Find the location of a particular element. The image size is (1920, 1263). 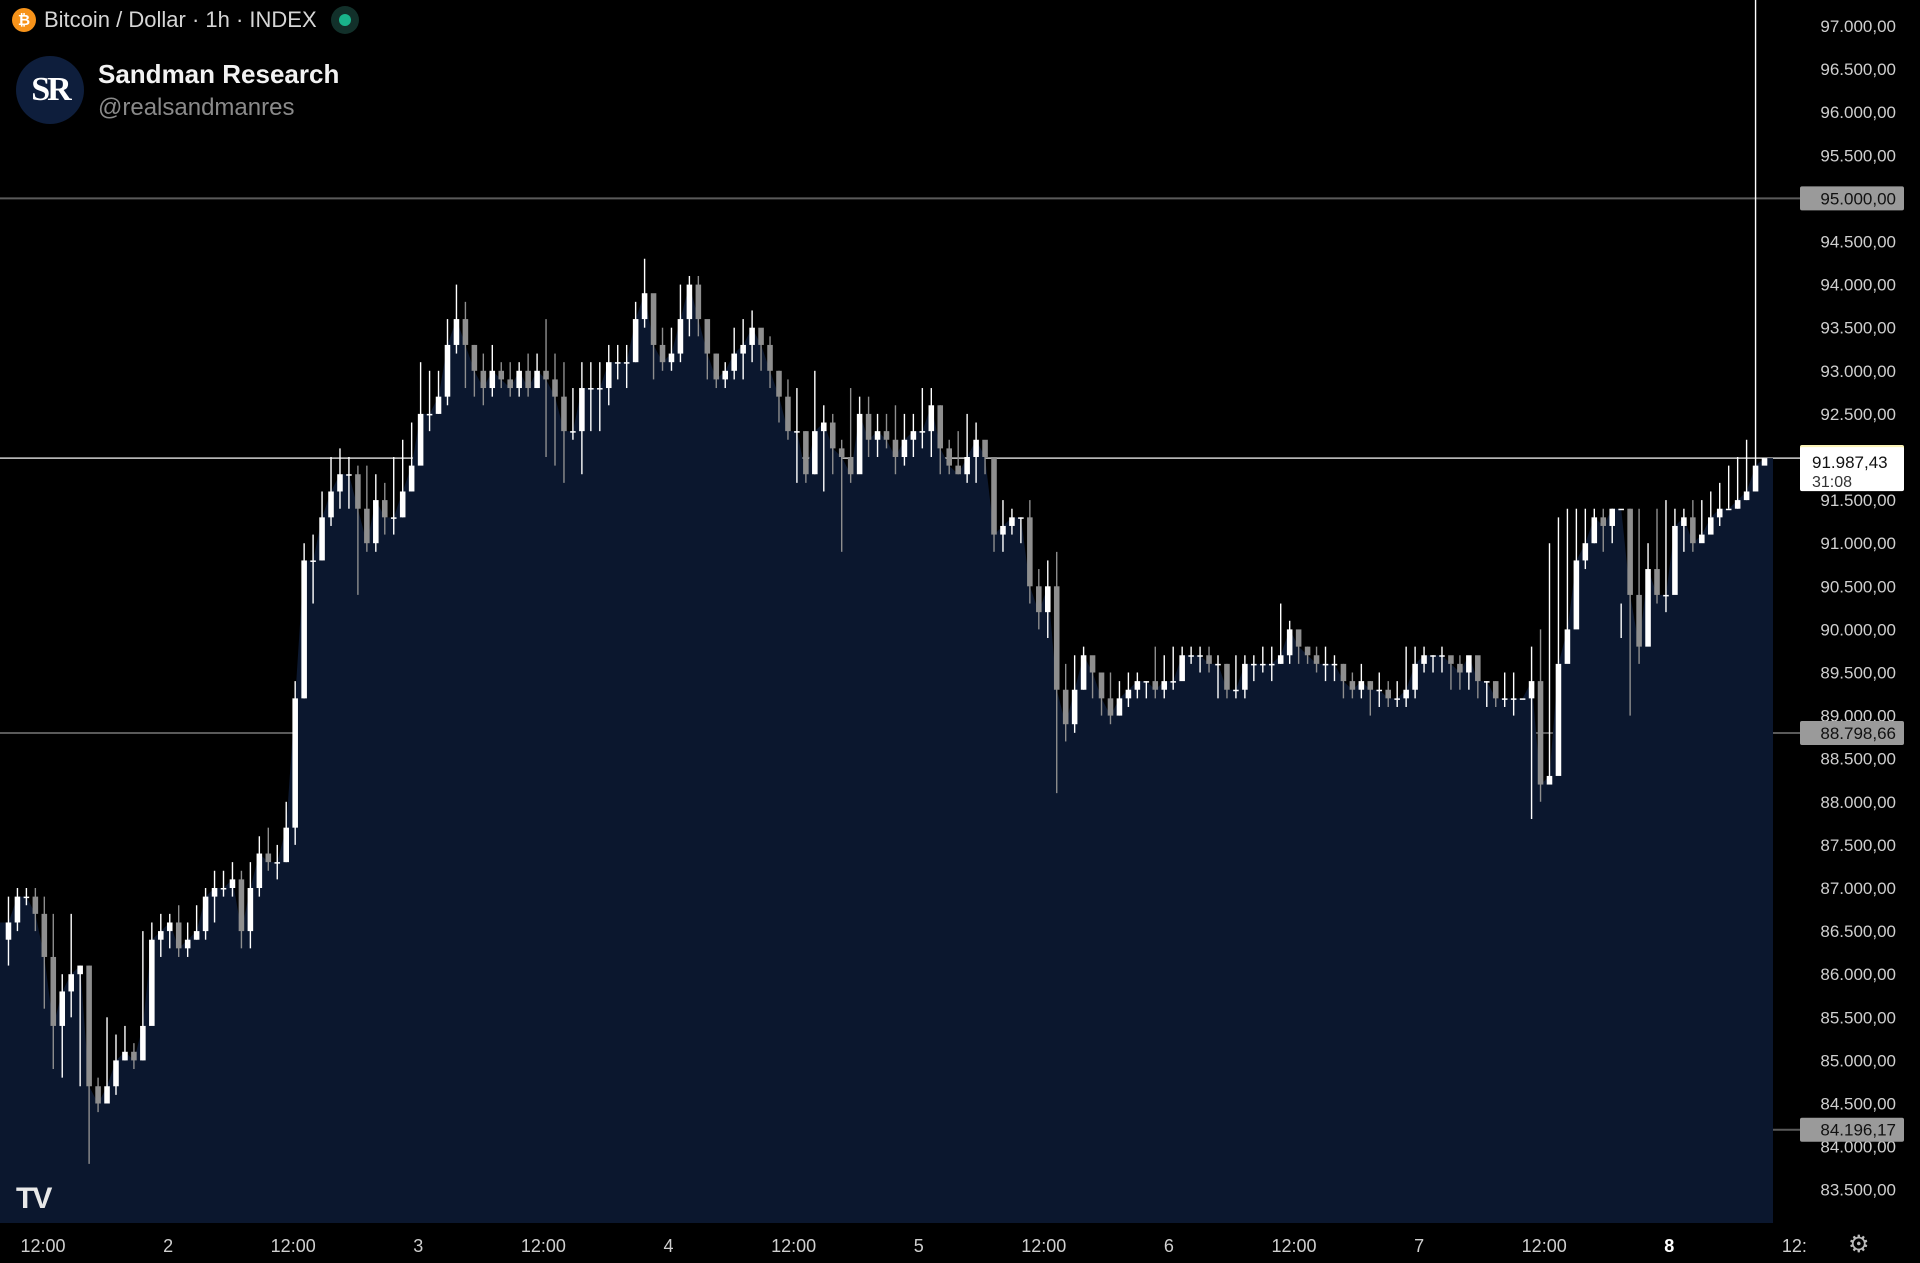

price-tick-label: 83.500,00 is located at coordinates (1858, 1190).